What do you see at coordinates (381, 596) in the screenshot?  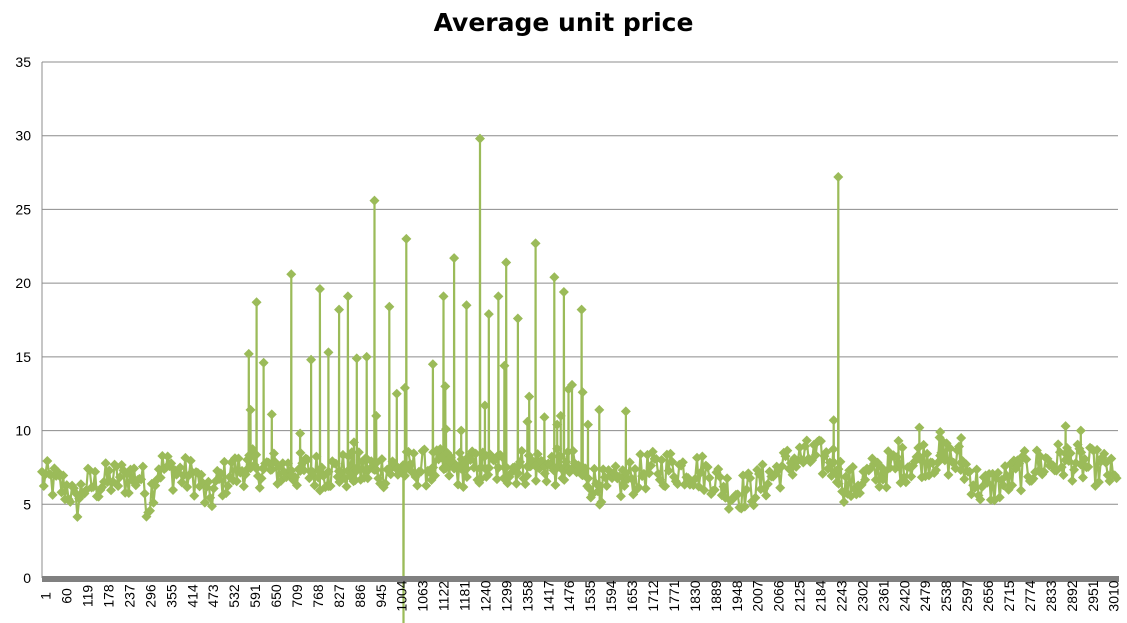 I see `x-tick-label: 945` at bounding box center [381, 596].